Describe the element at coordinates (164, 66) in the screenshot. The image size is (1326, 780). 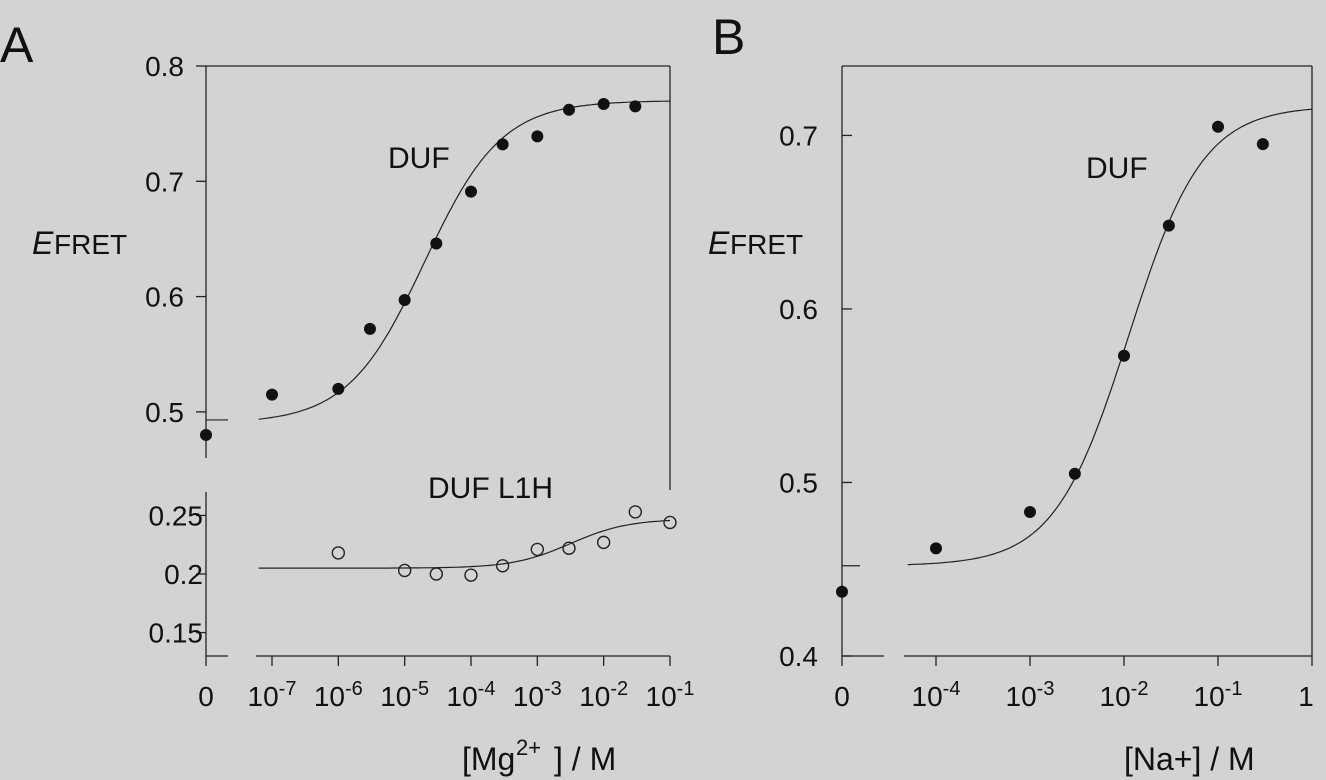
I see `y-tick-label: 0.8` at that location.